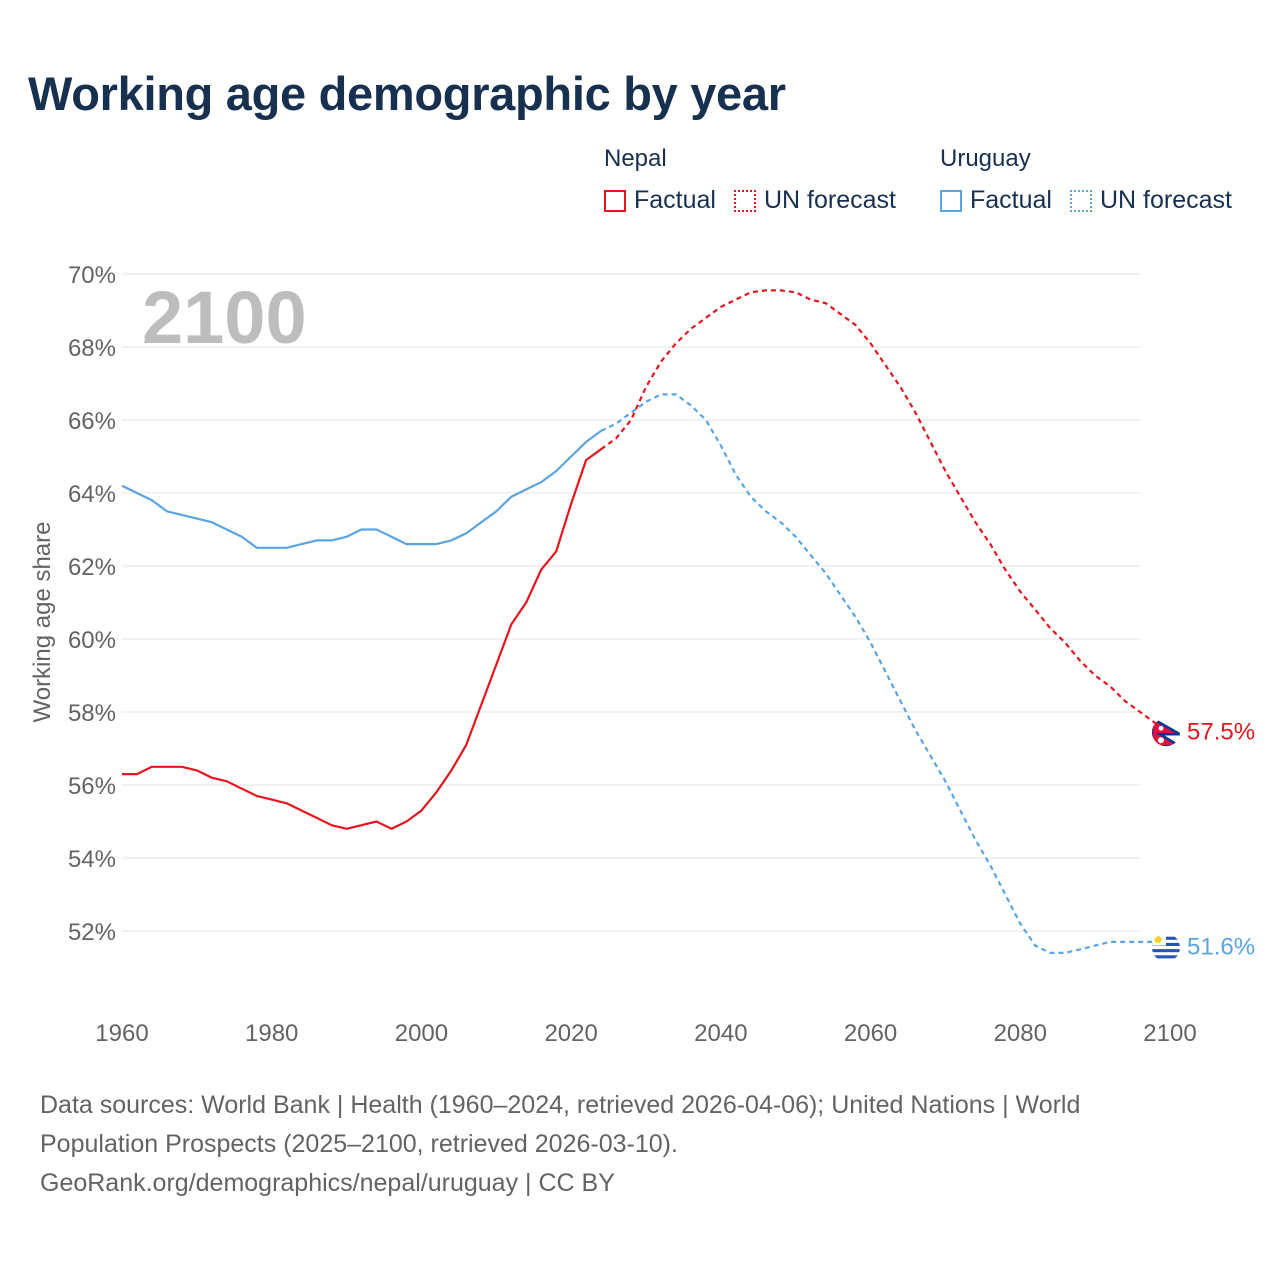 The height and width of the screenshot is (1280, 1280). What do you see at coordinates (92, 494) in the screenshot?
I see `y-tick-label: 64%` at bounding box center [92, 494].